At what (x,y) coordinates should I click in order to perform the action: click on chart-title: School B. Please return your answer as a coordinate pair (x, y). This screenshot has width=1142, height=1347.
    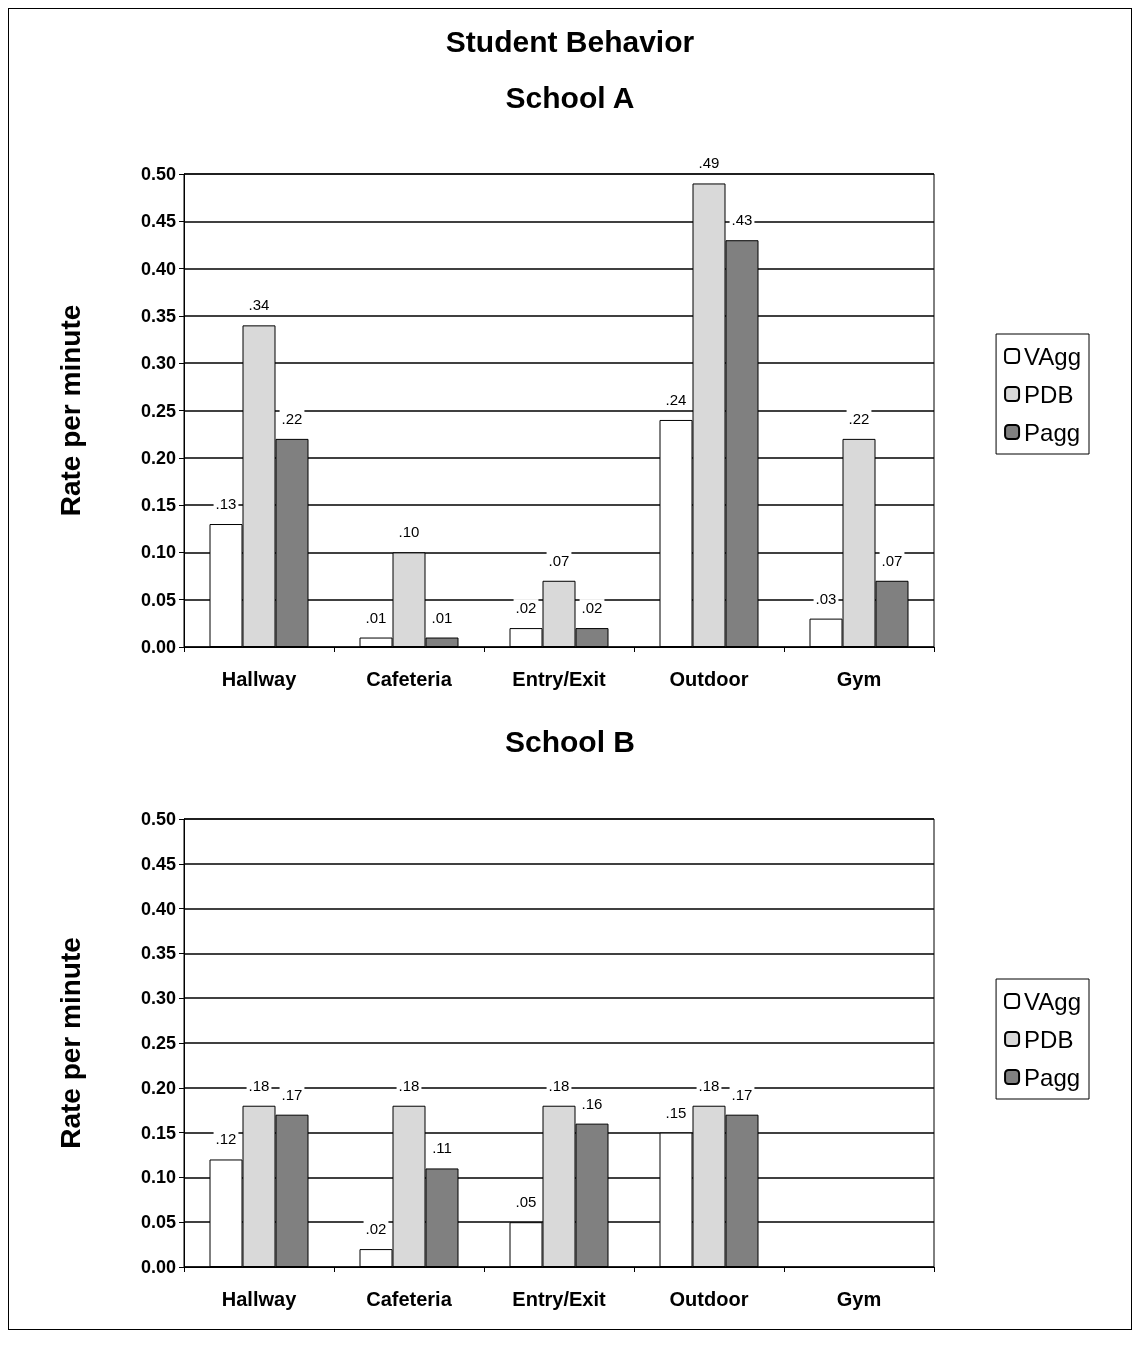
    Looking at the image, I should click on (570, 741).